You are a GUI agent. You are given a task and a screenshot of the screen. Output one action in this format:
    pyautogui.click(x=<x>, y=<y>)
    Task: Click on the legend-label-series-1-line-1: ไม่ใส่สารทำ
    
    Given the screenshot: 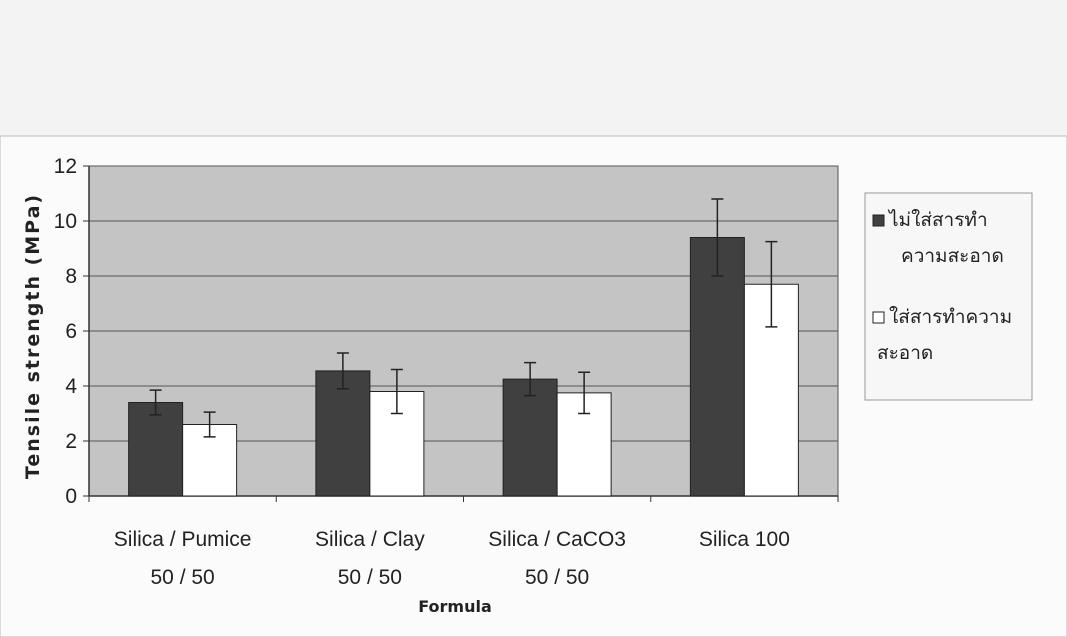 What is the action you would take?
    pyautogui.click(x=937, y=220)
    